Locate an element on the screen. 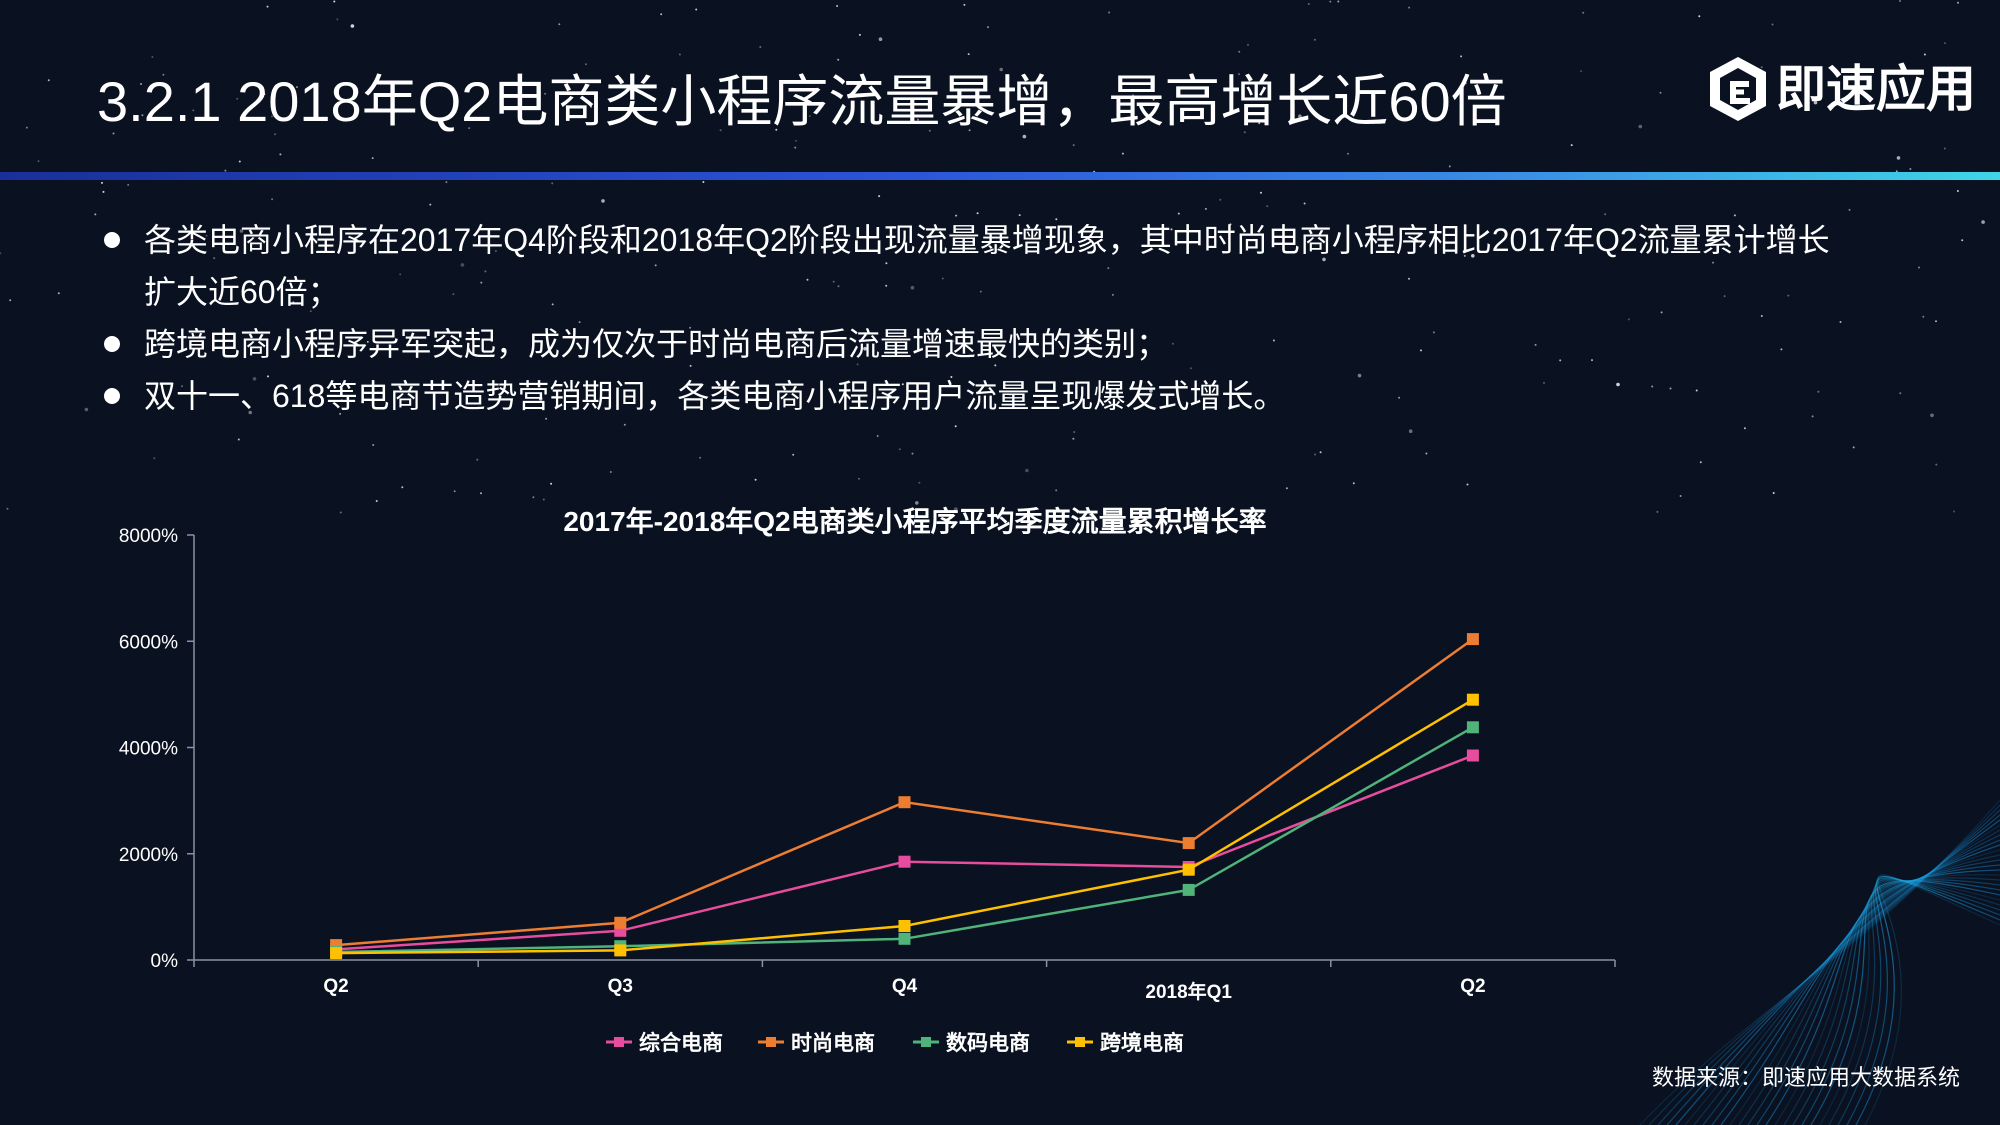 This screenshot has width=2000, height=1125. brand-name: 即速应用 is located at coordinates (1876, 89).